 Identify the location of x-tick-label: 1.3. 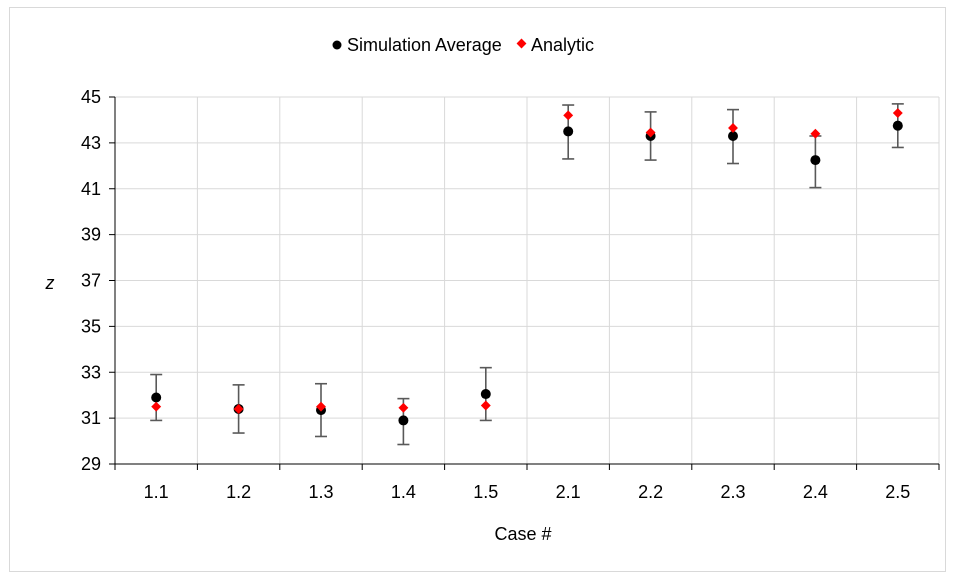
(320, 492).